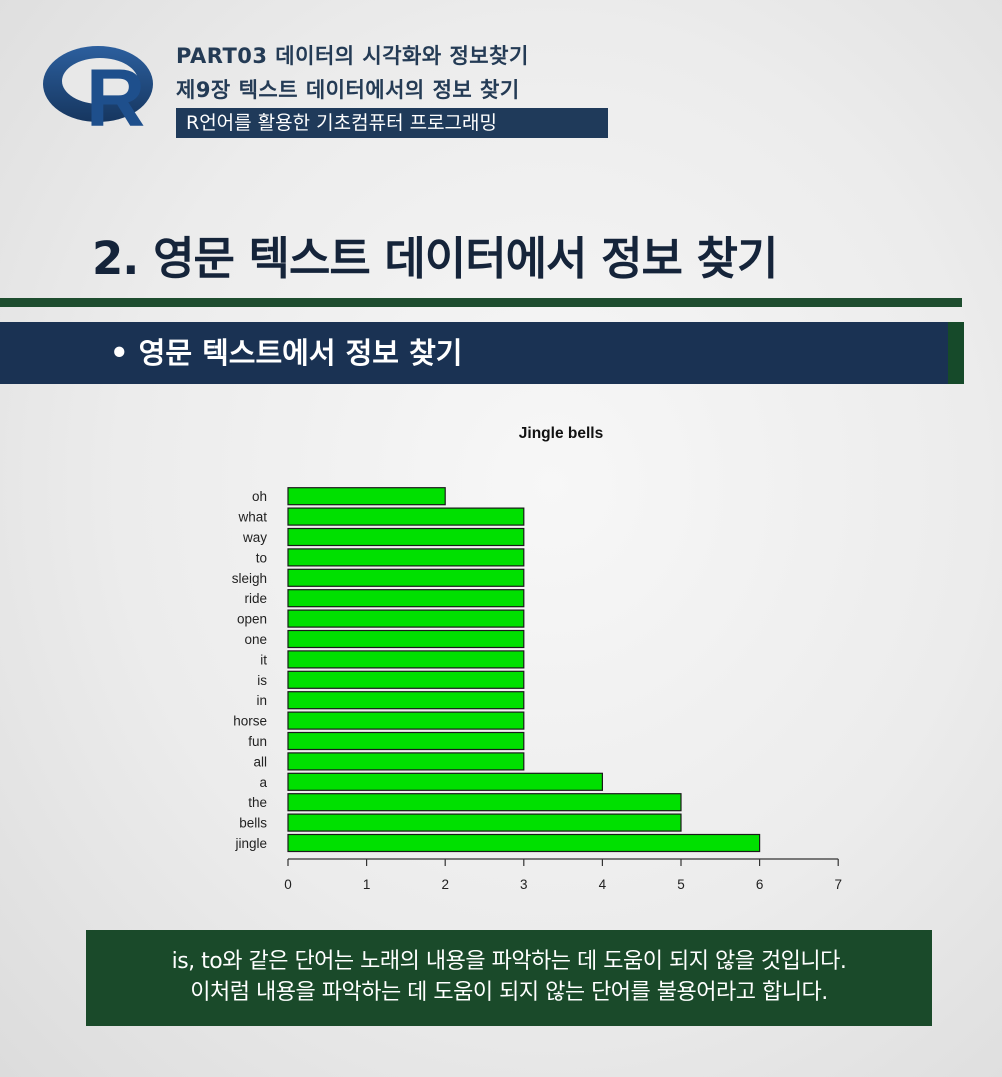 This screenshot has height=1077, width=1002. I want to click on section-band: • 영문 텍스트에서 정보 찾기, so click(482, 353).